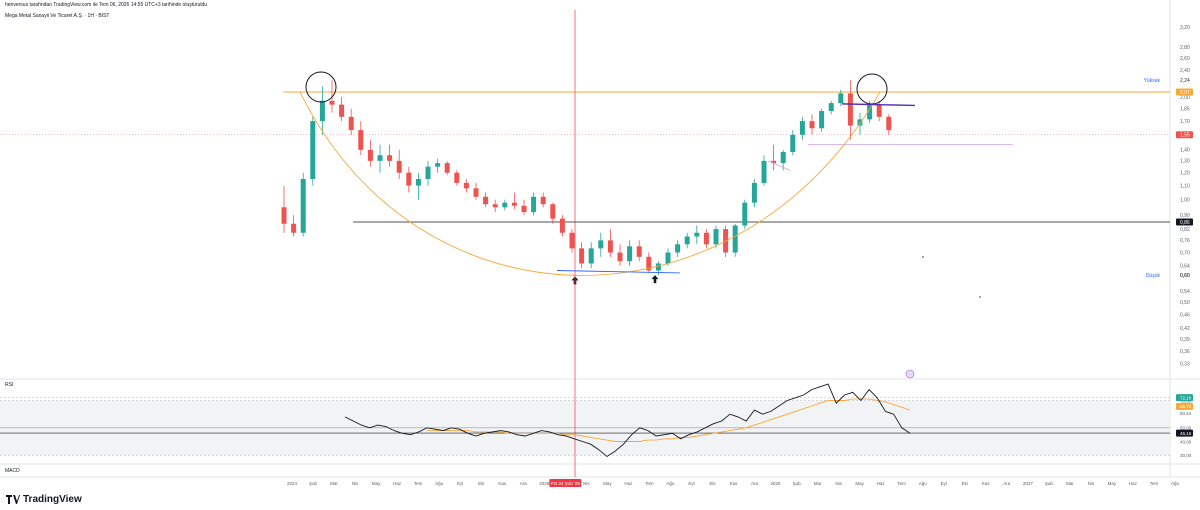  I want to click on price-tag-bg, so click(1184, 92).